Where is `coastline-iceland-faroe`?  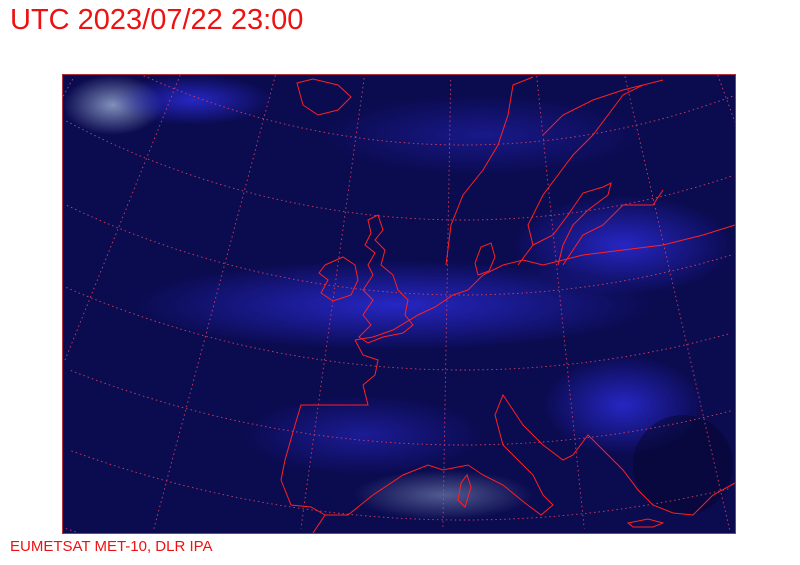
coastline-iceland-faroe is located at coordinates (324, 97).